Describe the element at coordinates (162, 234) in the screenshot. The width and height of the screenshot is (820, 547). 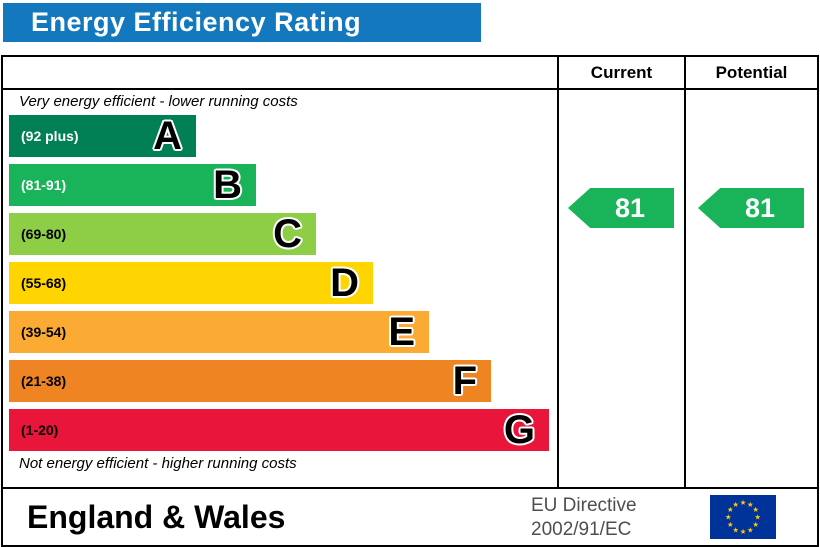
I see `band-c: (69-80) C` at that location.